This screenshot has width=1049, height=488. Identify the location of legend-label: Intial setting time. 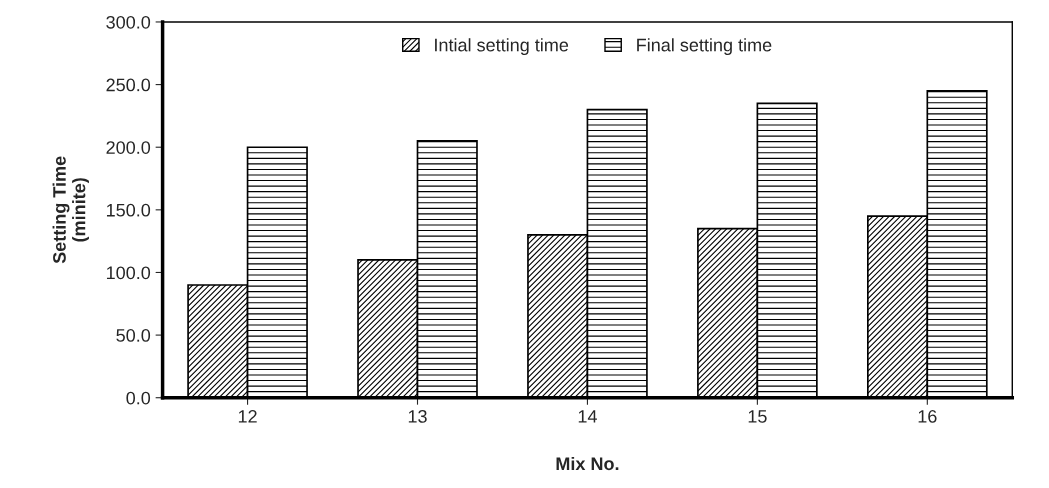
(502, 47).